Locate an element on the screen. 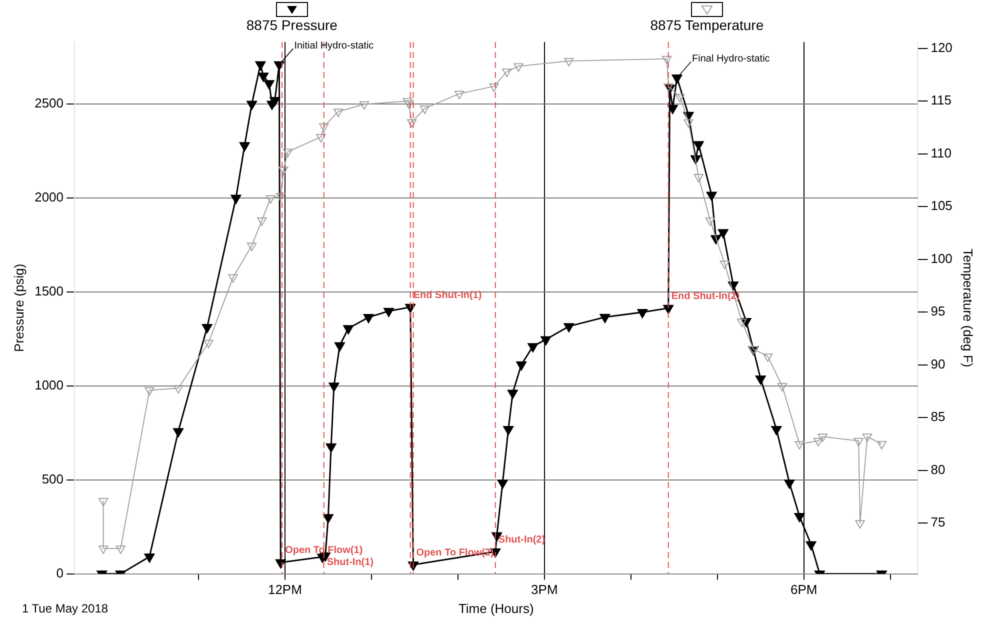 This screenshot has width=989, height=623. y2-axis-title: Temperature (deg F) is located at coordinates (968, 308).